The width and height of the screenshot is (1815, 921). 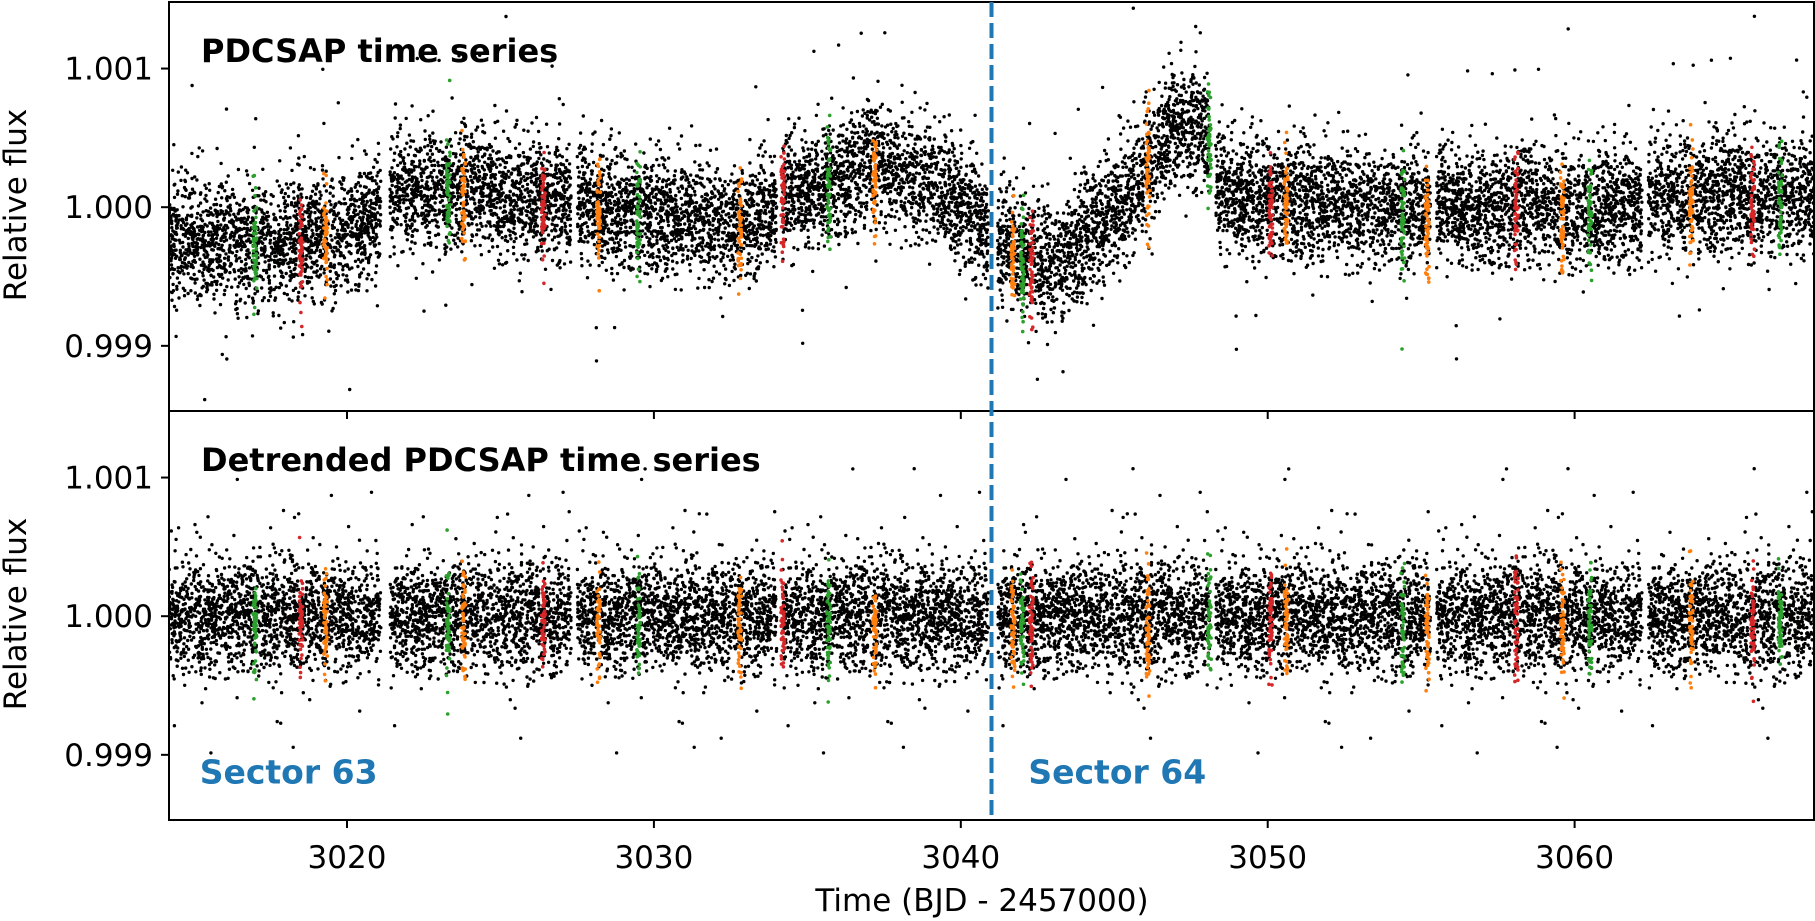 I want to click on pdcsap-y-axis-label: Relative flux, so click(x=17, y=205).